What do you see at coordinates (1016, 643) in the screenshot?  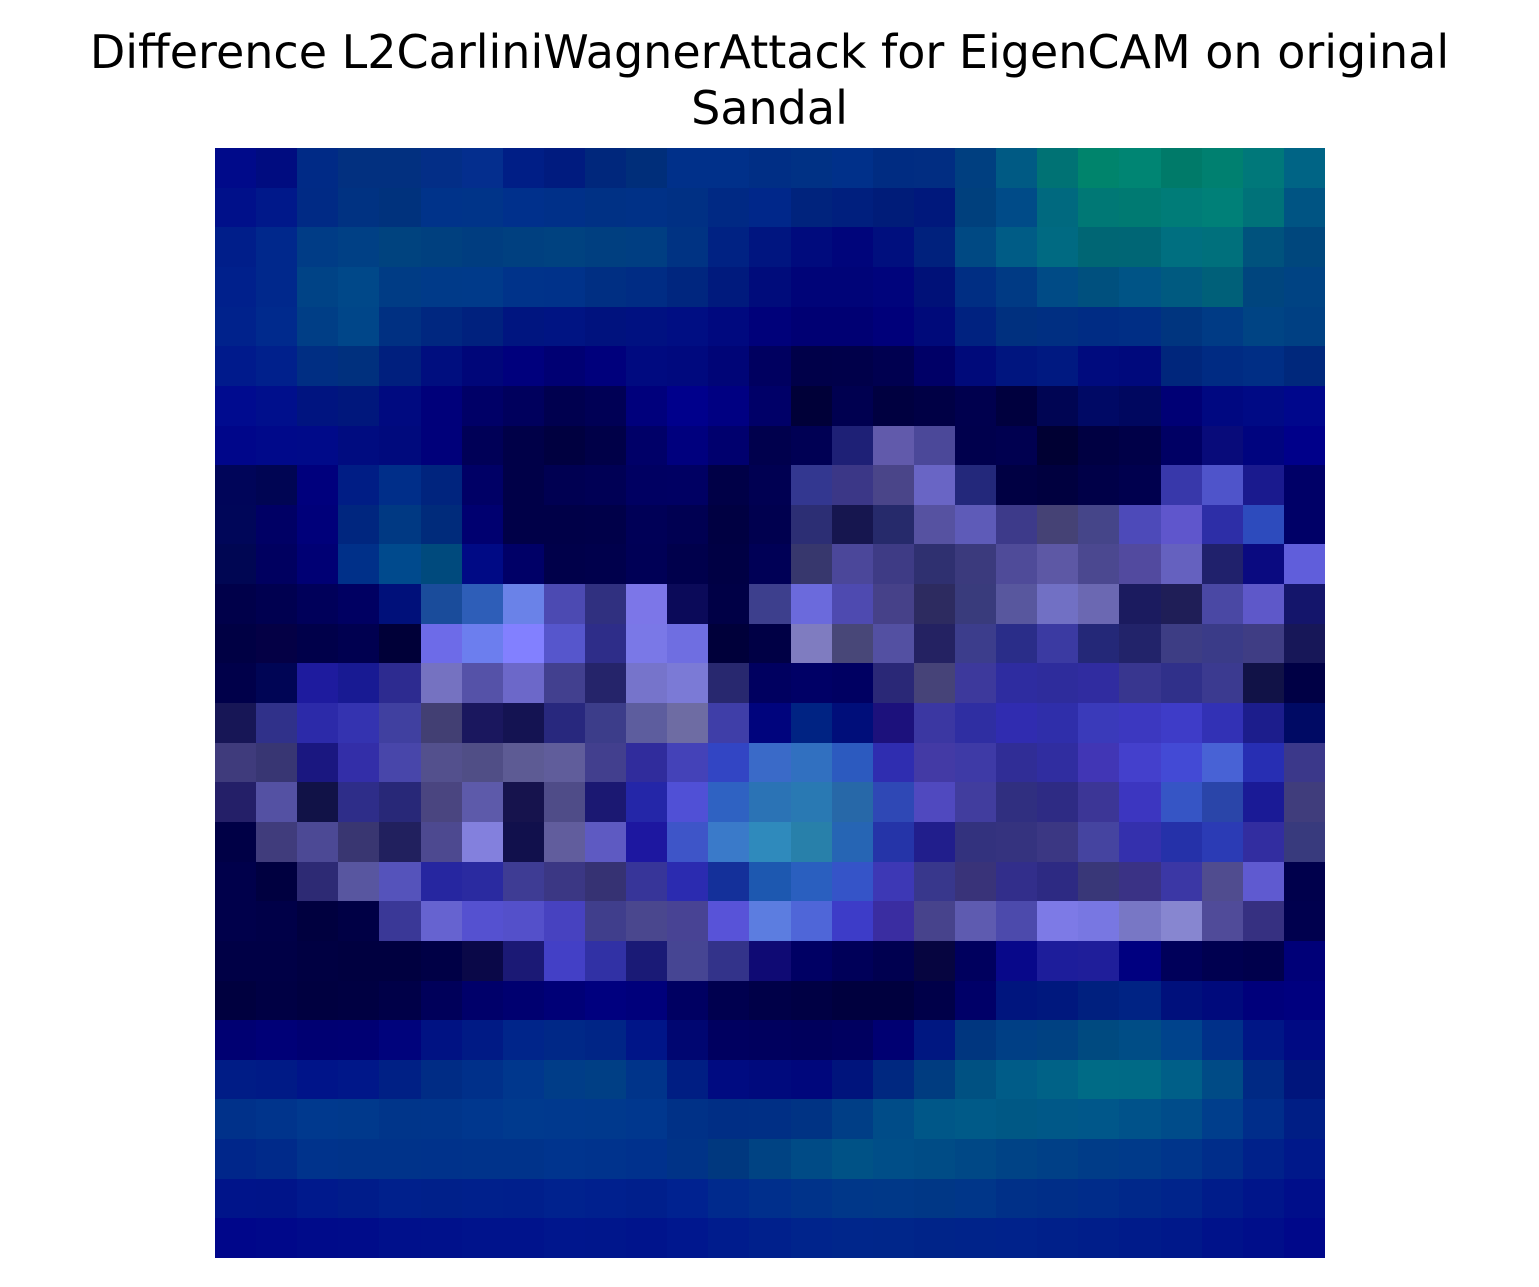 I see `heatmap-cell-r12-c19` at bounding box center [1016, 643].